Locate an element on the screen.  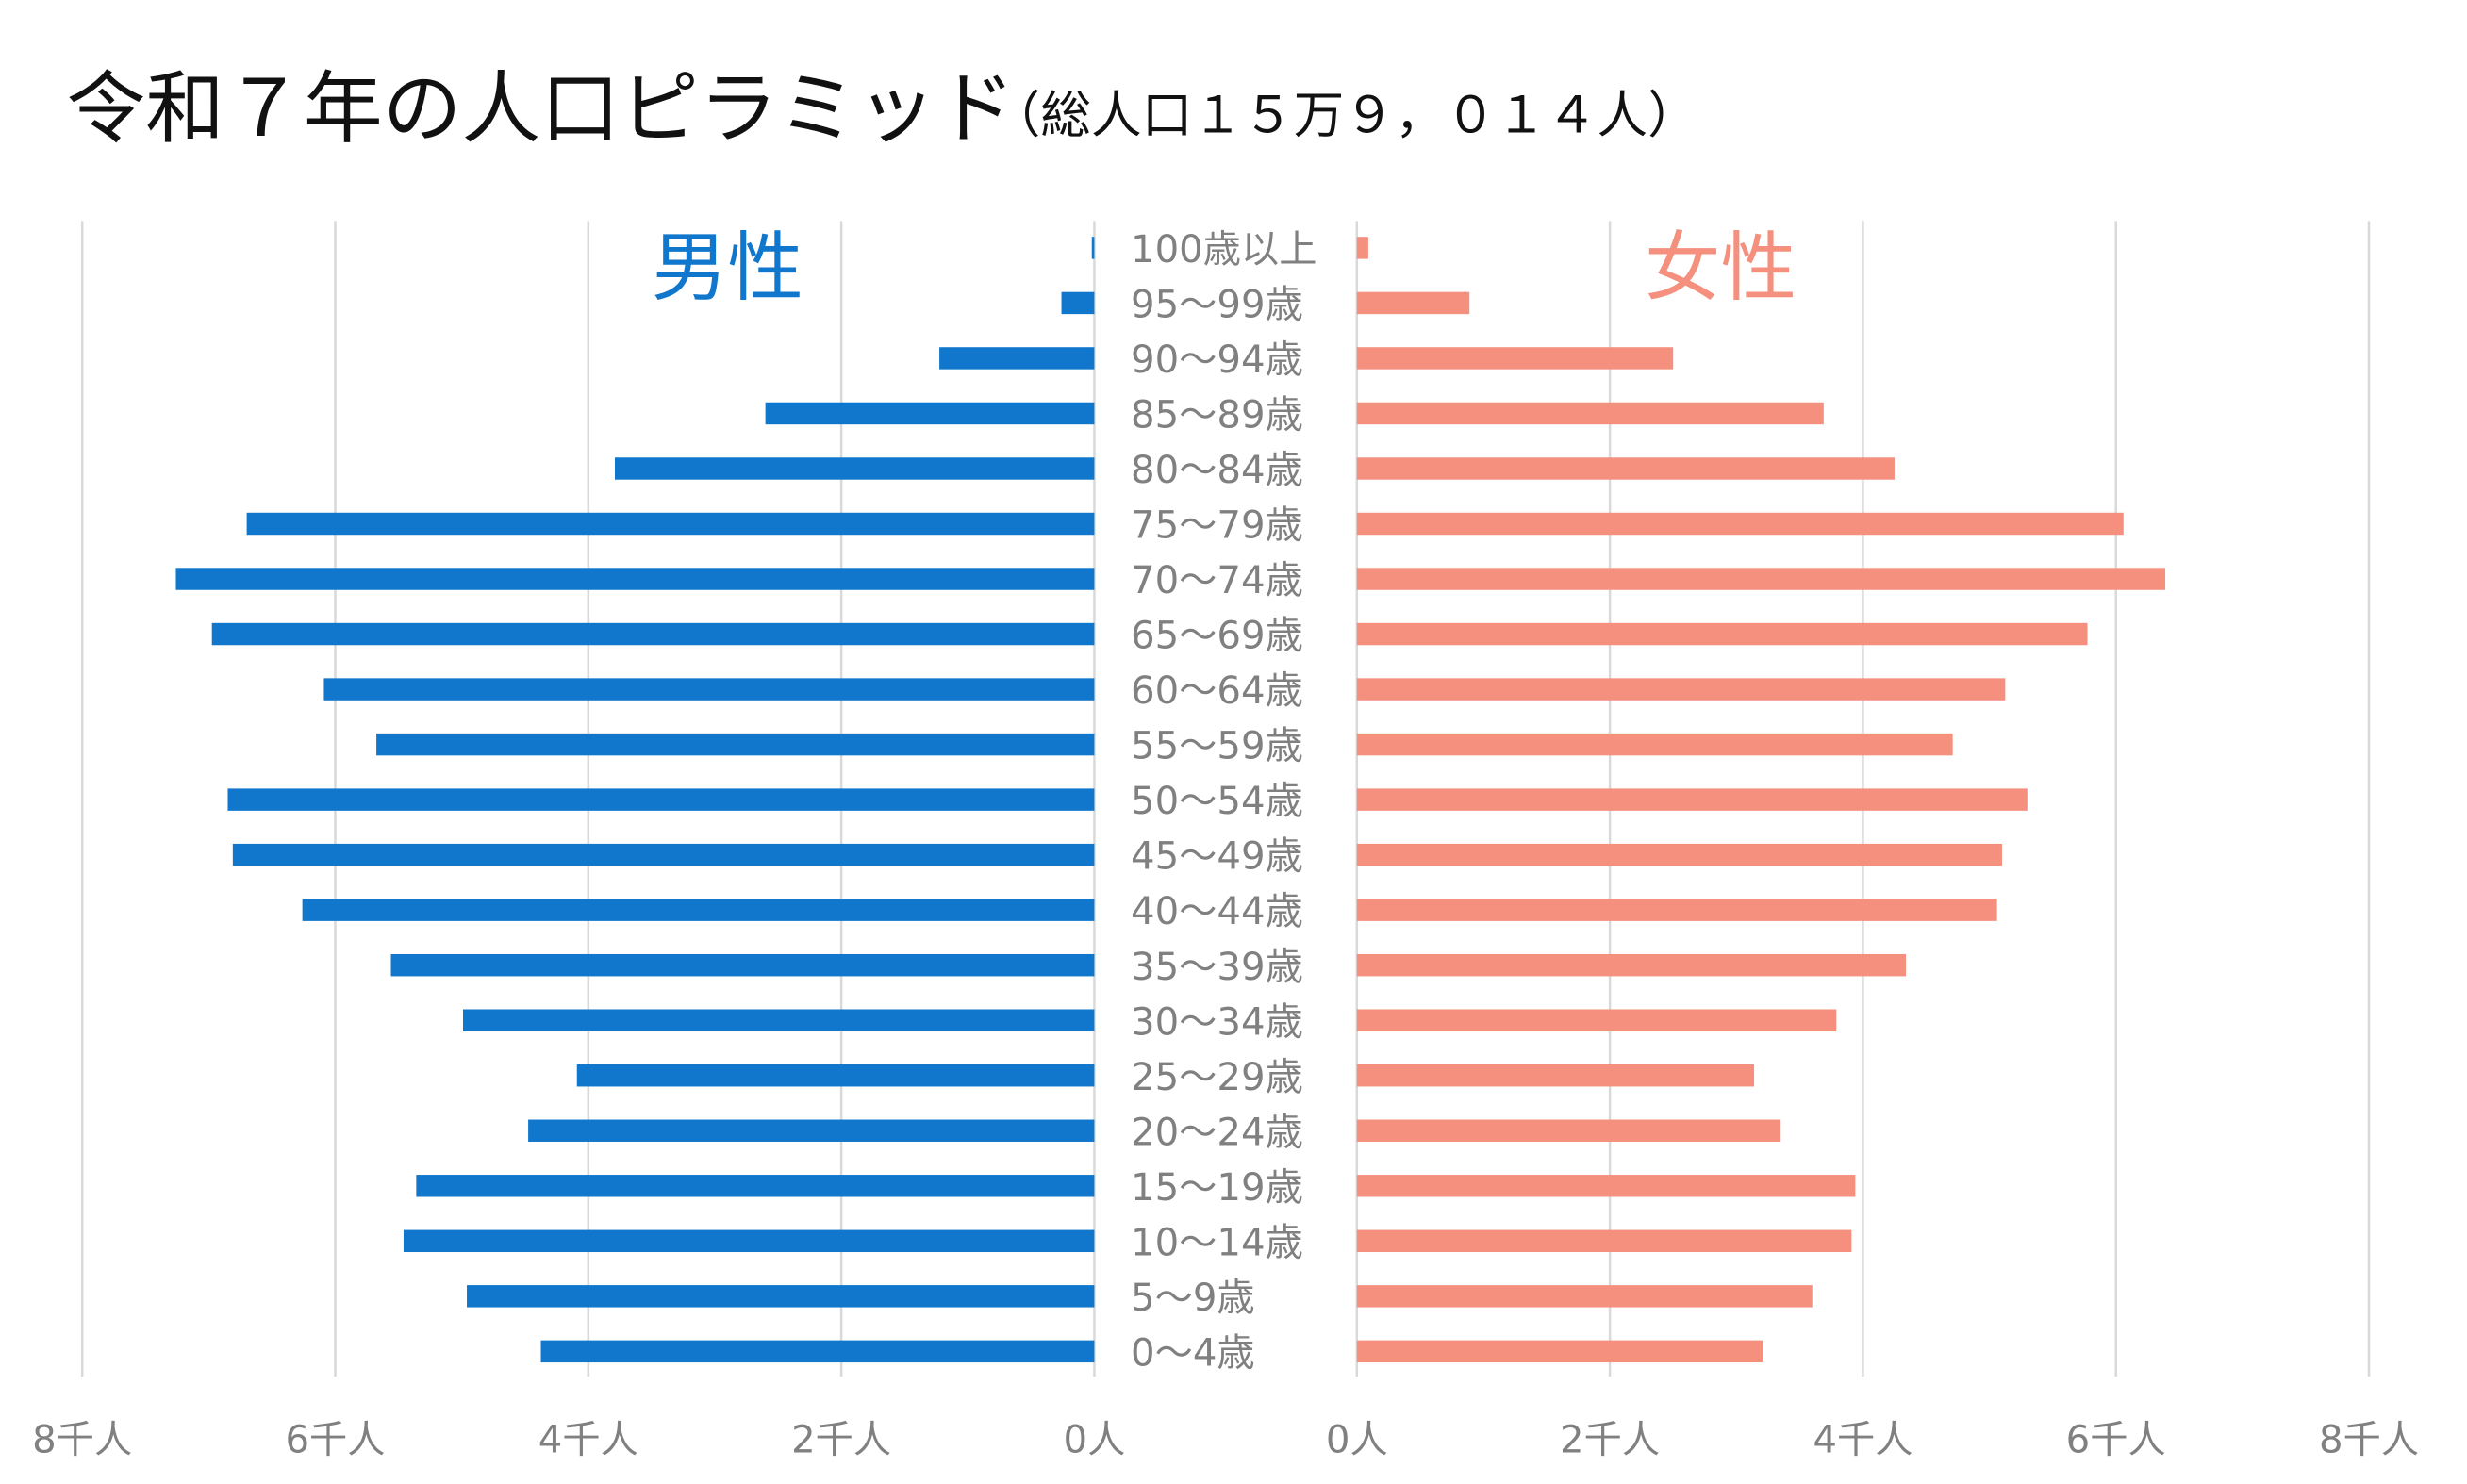
age-label: 5〜9歳 is located at coordinates (1193, 1298).